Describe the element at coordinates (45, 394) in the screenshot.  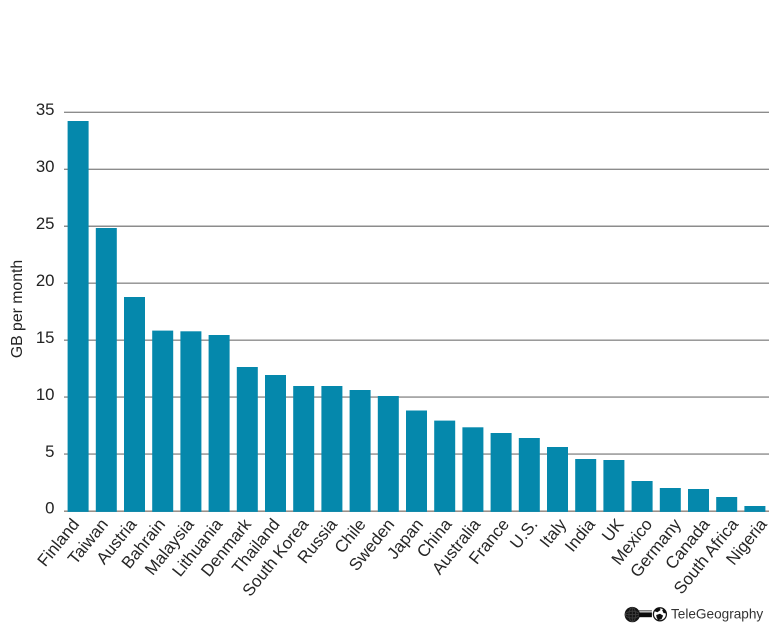
I see `svg-text: 10` at that location.